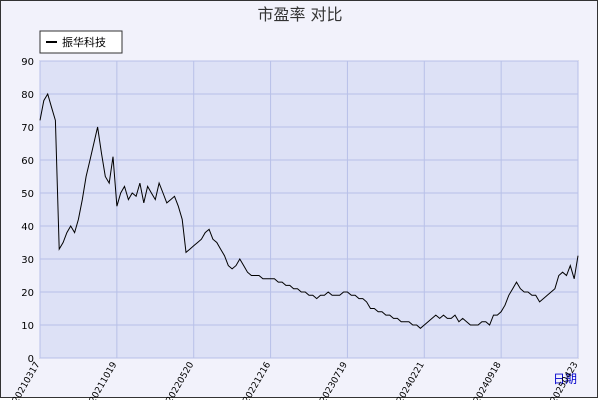 The image size is (600, 404). Describe the element at coordinates (27, 260) in the screenshot. I see `y-tick-label: 30` at that location.